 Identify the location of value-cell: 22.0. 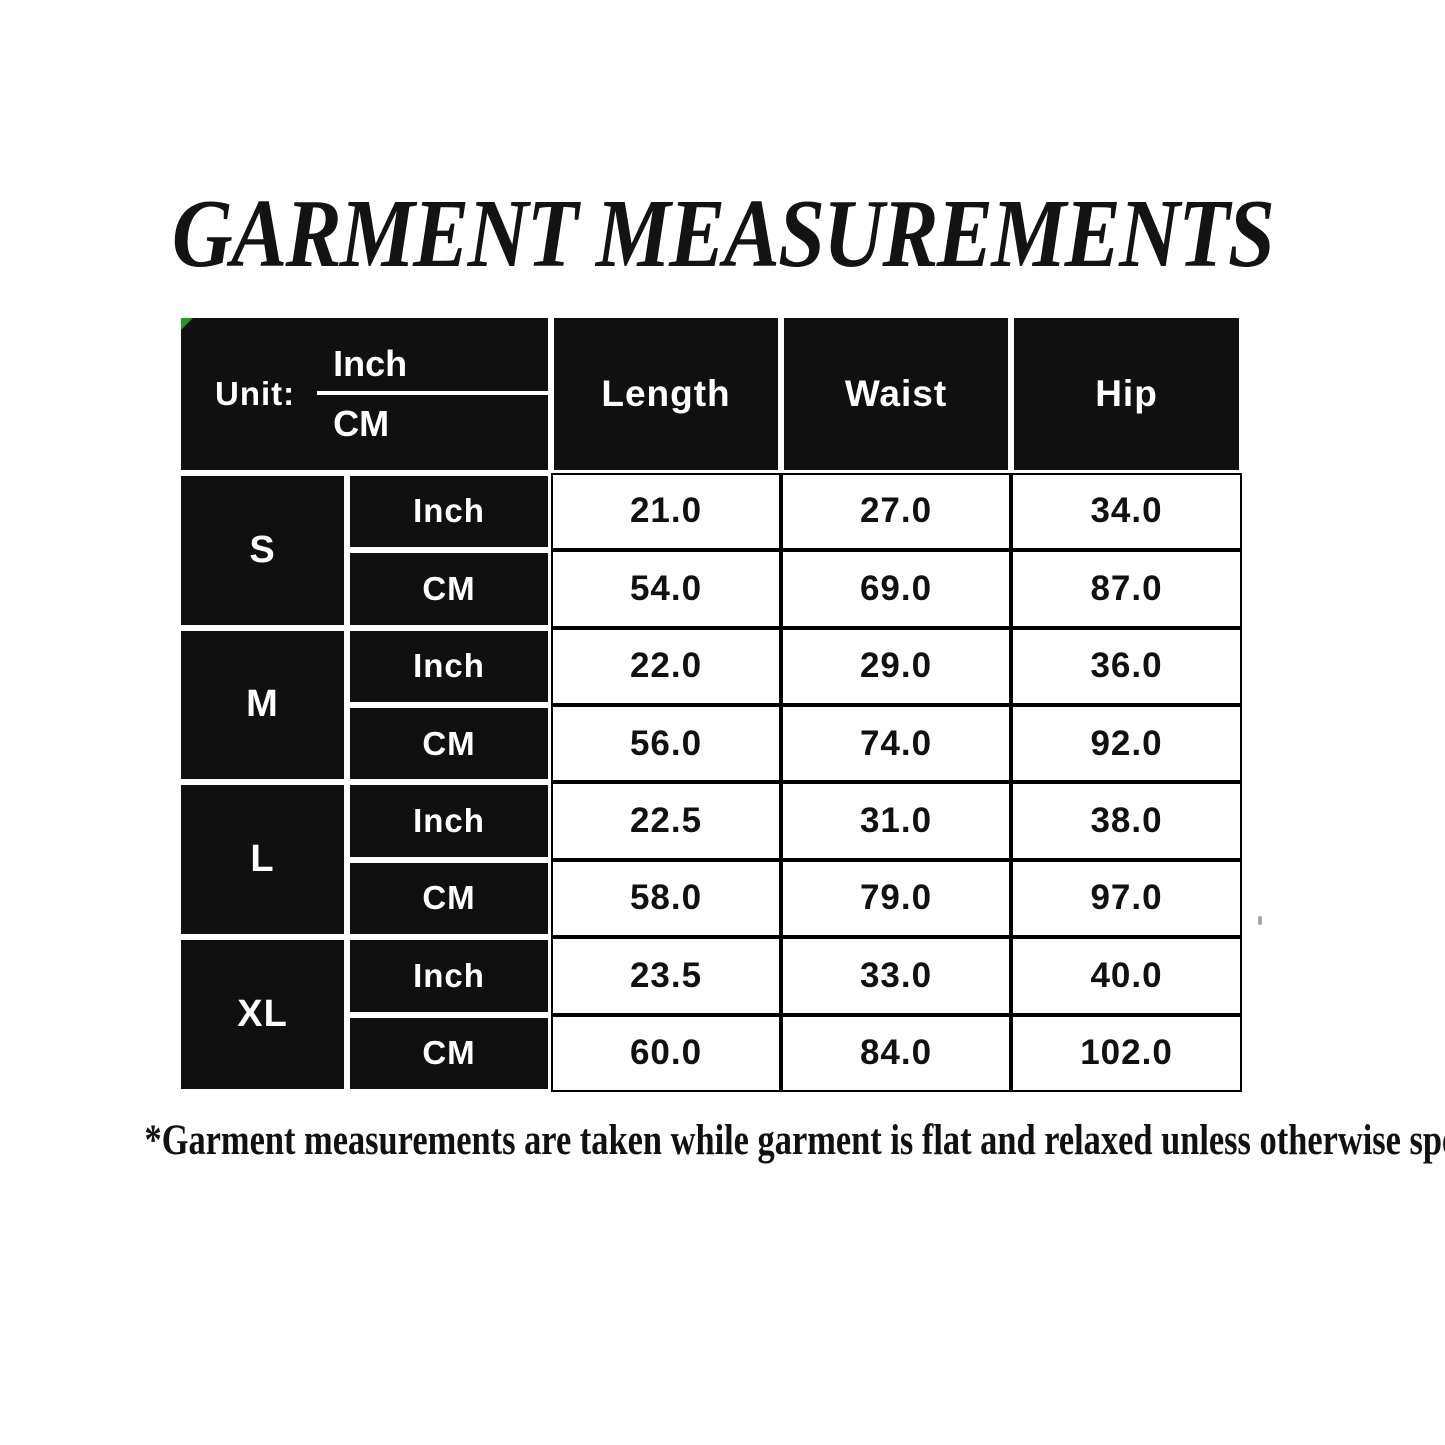
(666, 666).